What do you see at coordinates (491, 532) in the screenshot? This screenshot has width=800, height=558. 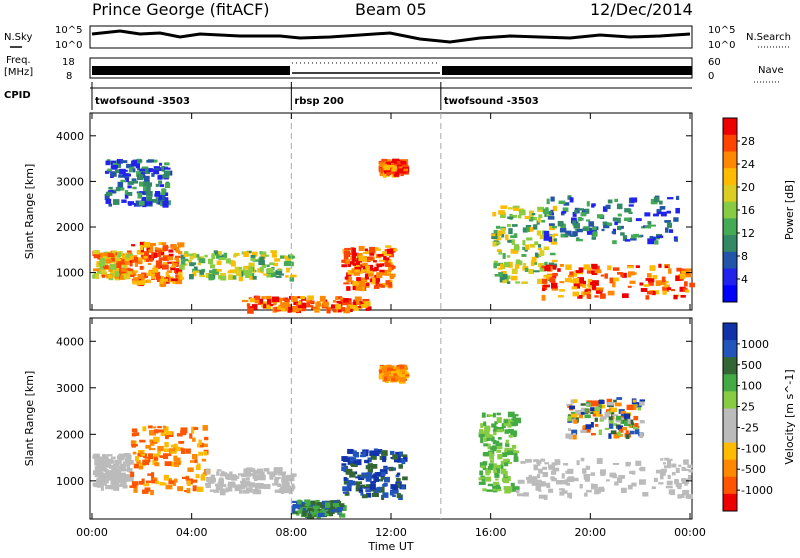 I see `x-tick-label: 16:00` at bounding box center [491, 532].